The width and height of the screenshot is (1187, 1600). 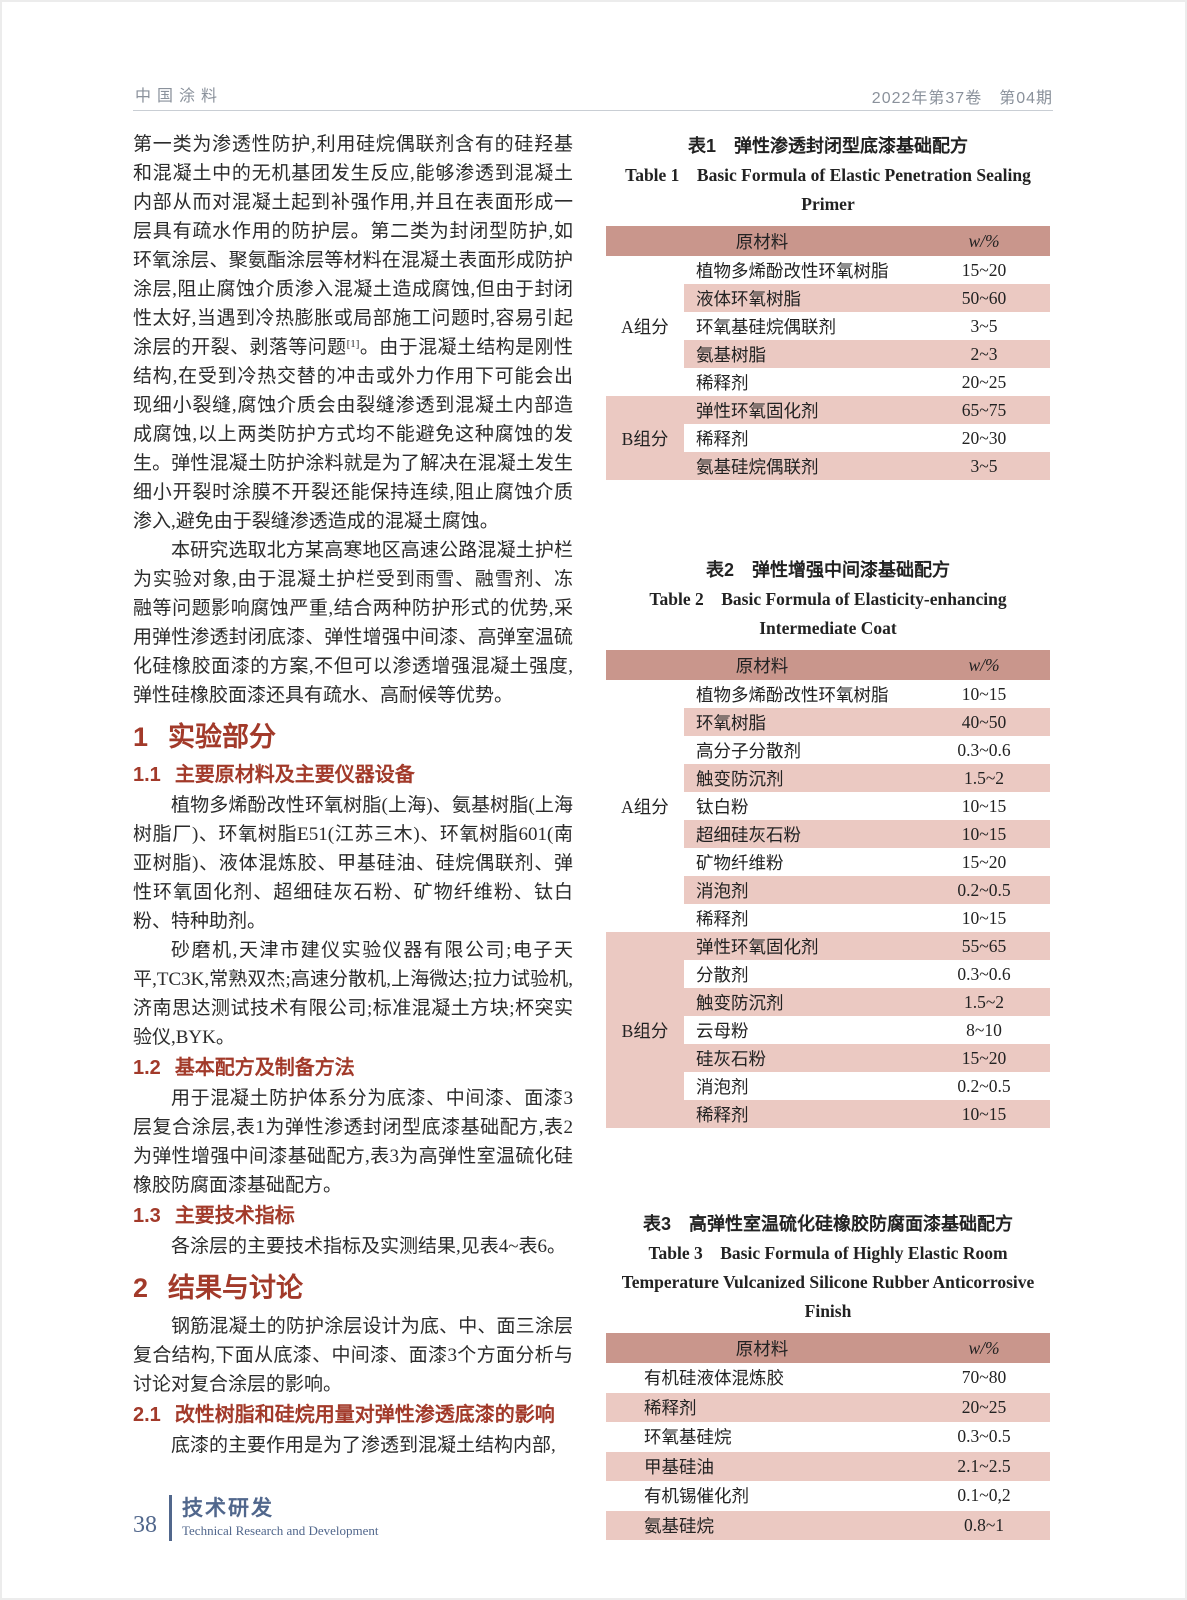 I want to click on section-number: 1.2, so click(x=147, y=1068).